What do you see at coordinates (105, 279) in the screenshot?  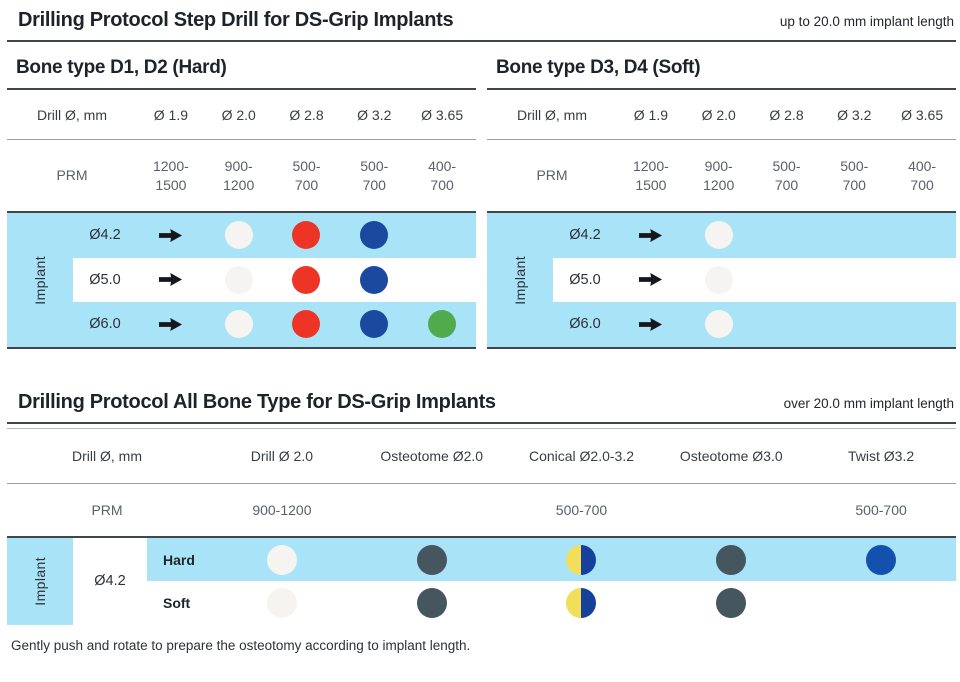 I see `implant-size: Ø5.0` at bounding box center [105, 279].